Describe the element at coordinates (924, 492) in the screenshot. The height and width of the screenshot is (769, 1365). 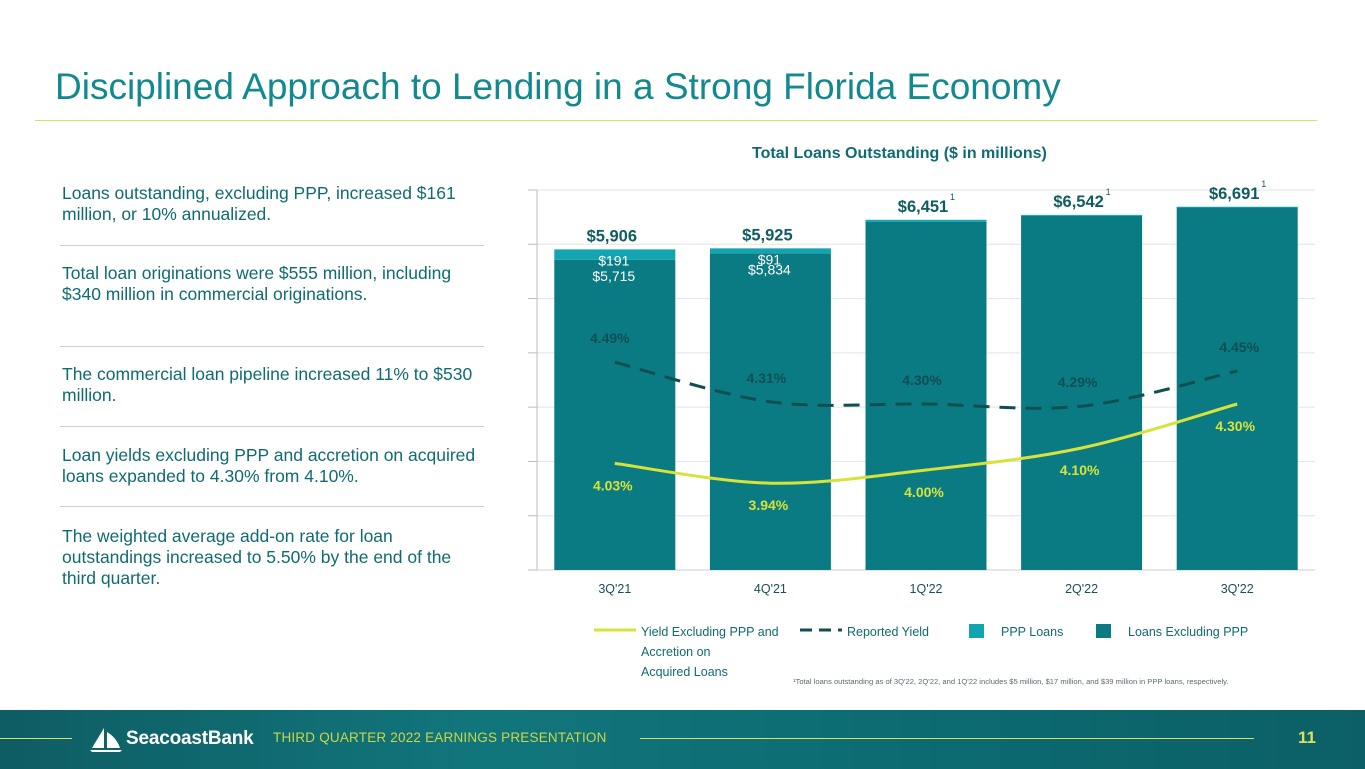
I see `yield-excluding-label: 4.00%` at that location.